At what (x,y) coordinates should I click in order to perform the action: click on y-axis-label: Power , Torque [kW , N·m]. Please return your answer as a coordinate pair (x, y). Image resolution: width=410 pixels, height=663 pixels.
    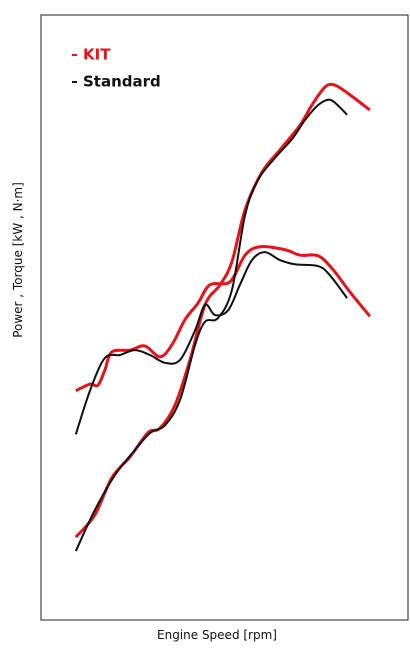
    Looking at the image, I should click on (18, 260).